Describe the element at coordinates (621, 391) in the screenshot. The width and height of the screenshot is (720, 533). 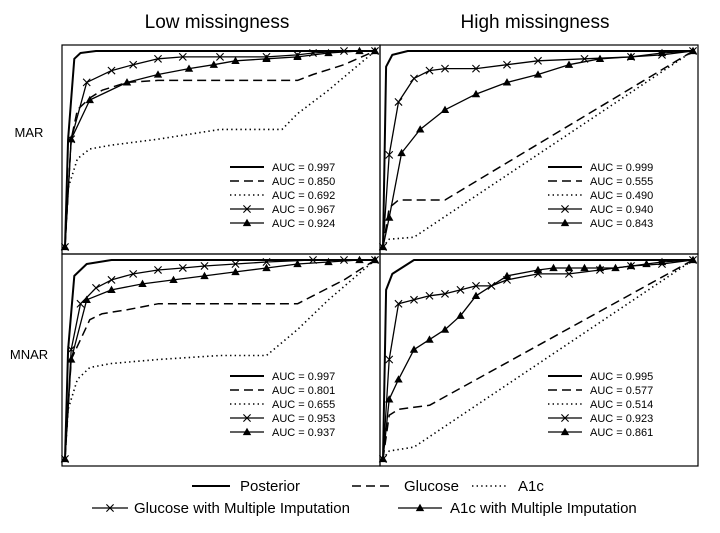
I see `auc-label: AUC = 0.577` at that location.